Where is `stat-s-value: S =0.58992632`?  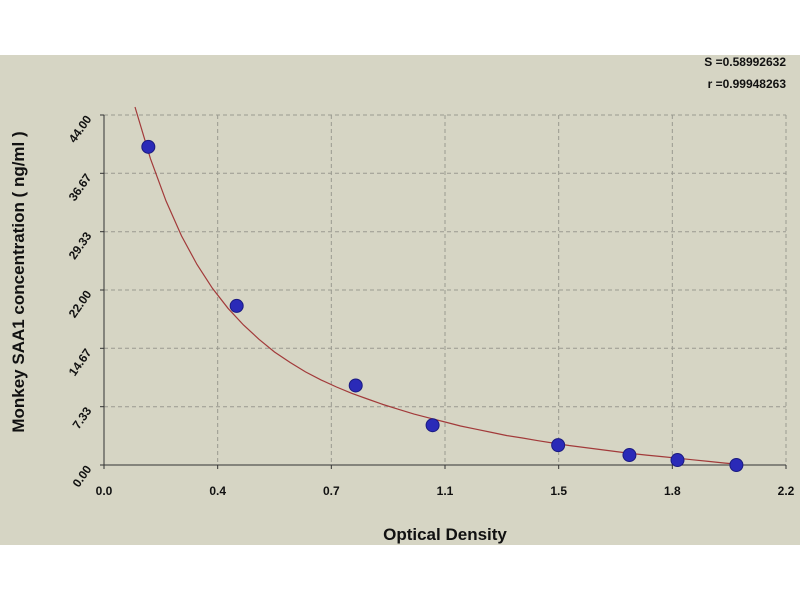
stat-s-value: S =0.58992632 is located at coordinates (745, 62).